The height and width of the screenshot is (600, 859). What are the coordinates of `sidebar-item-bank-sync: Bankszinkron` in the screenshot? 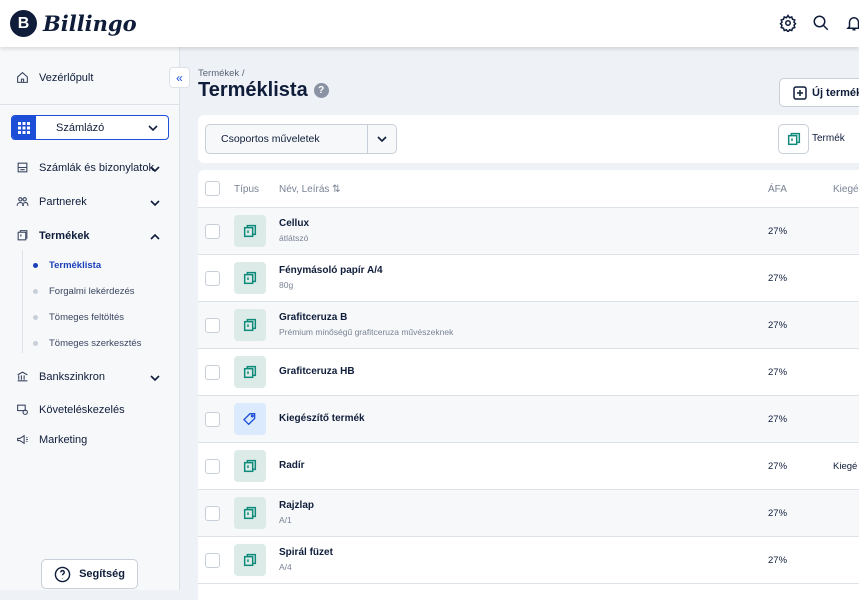 It's located at (60, 376).